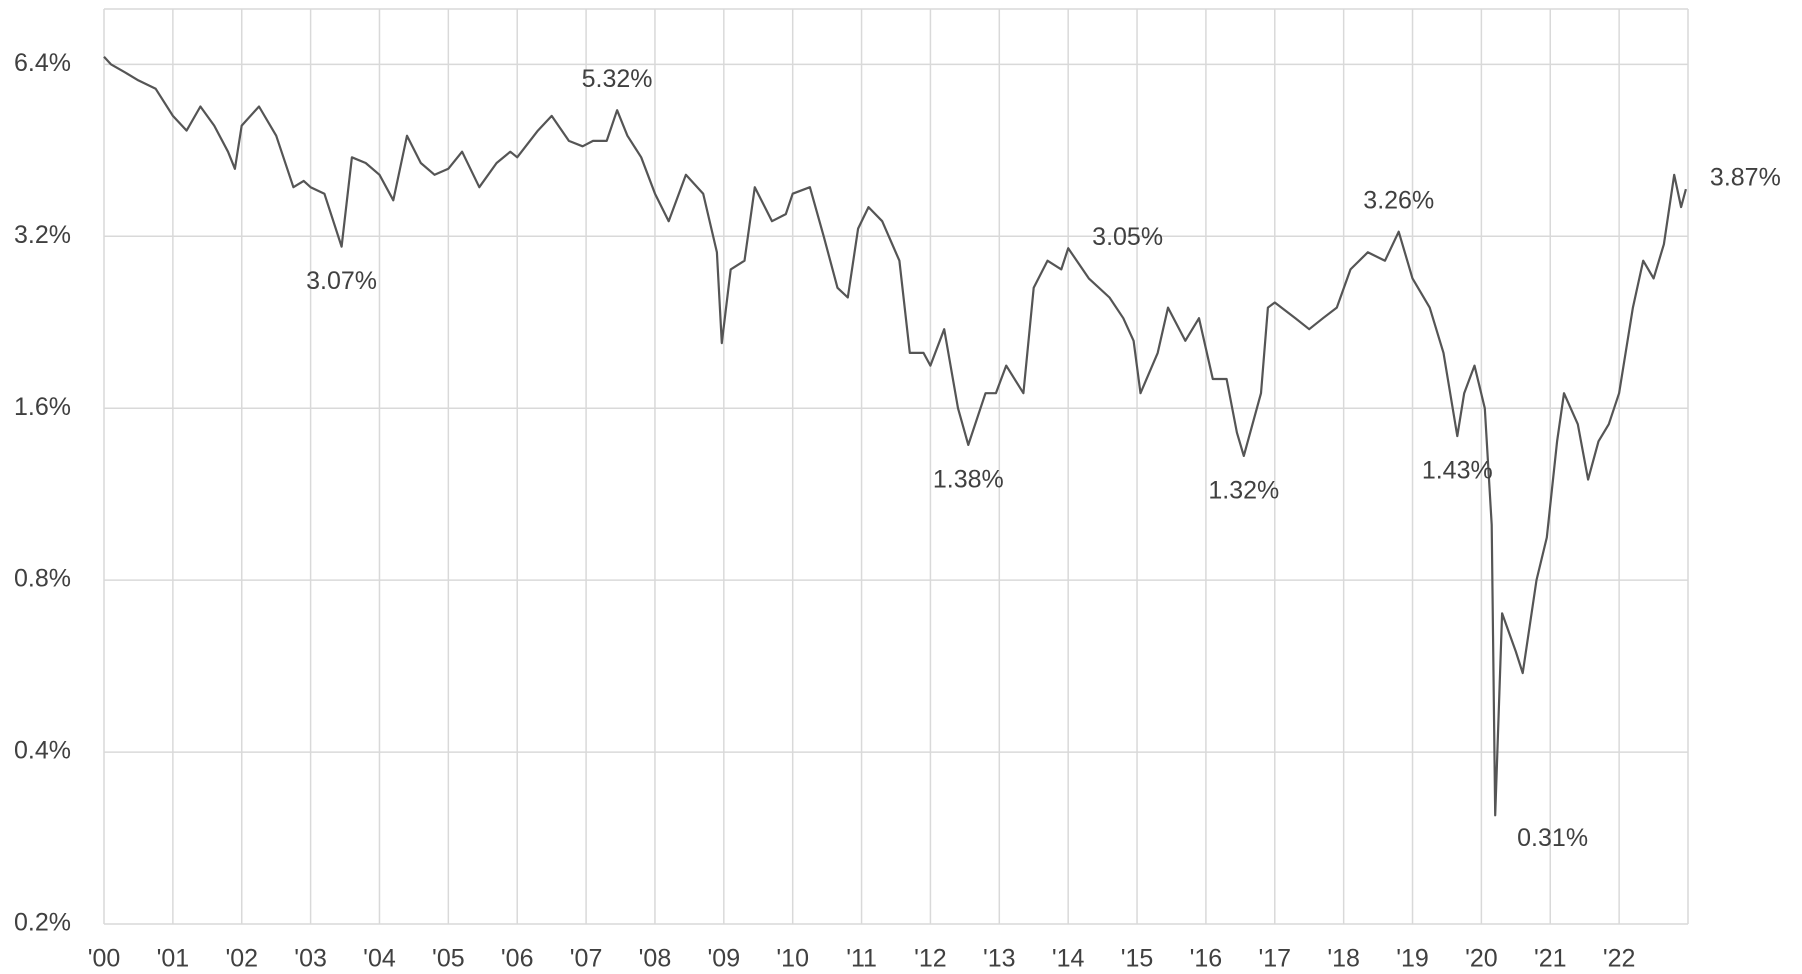  Describe the element at coordinates (1398, 200) in the screenshot. I see `data-label: 3.26%` at that location.